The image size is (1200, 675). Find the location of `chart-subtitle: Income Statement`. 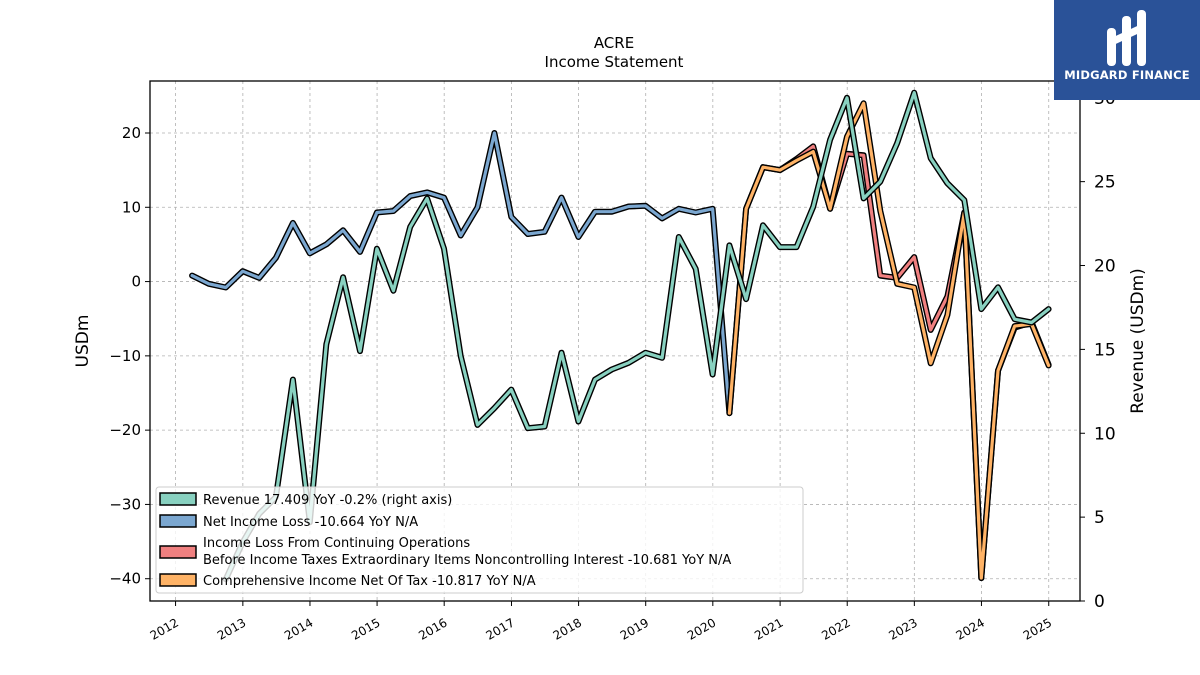

chart-subtitle: Income Statement is located at coordinates (614, 62).